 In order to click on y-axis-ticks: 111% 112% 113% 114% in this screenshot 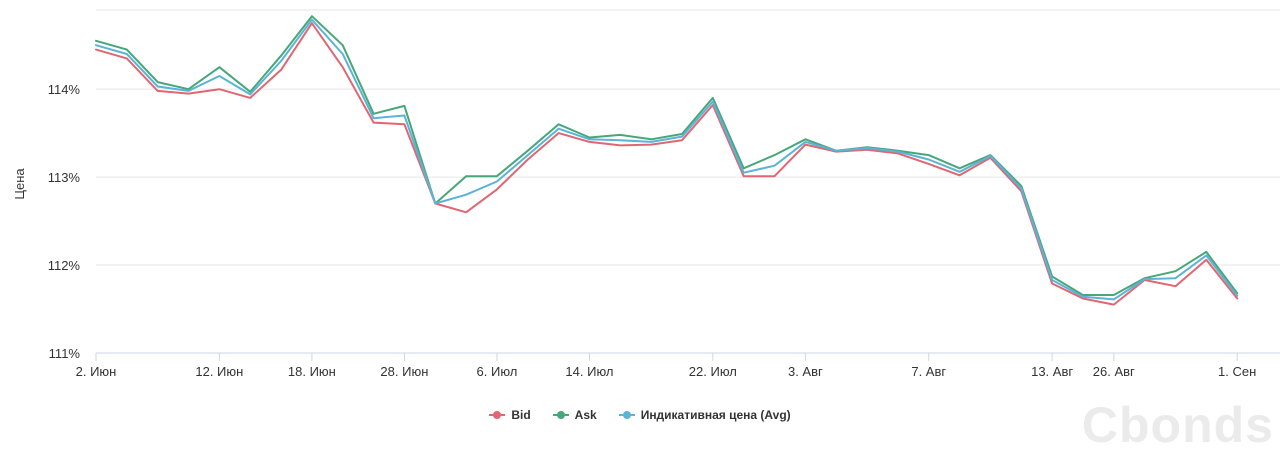, I will do `click(64, 221)`.